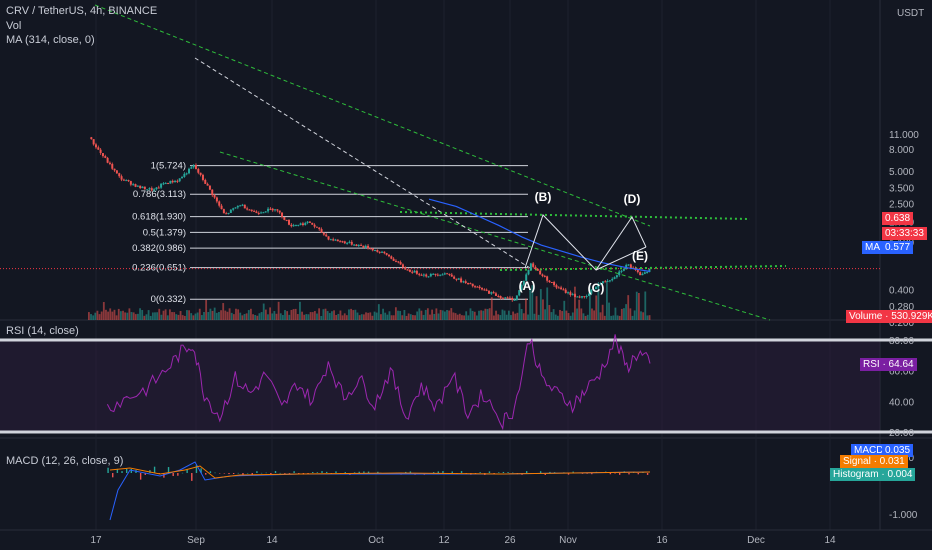 This screenshot has height=550, width=932. What do you see at coordinates (662, 540) in the screenshot?
I see `time-tick-label: 16` at bounding box center [662, 540].